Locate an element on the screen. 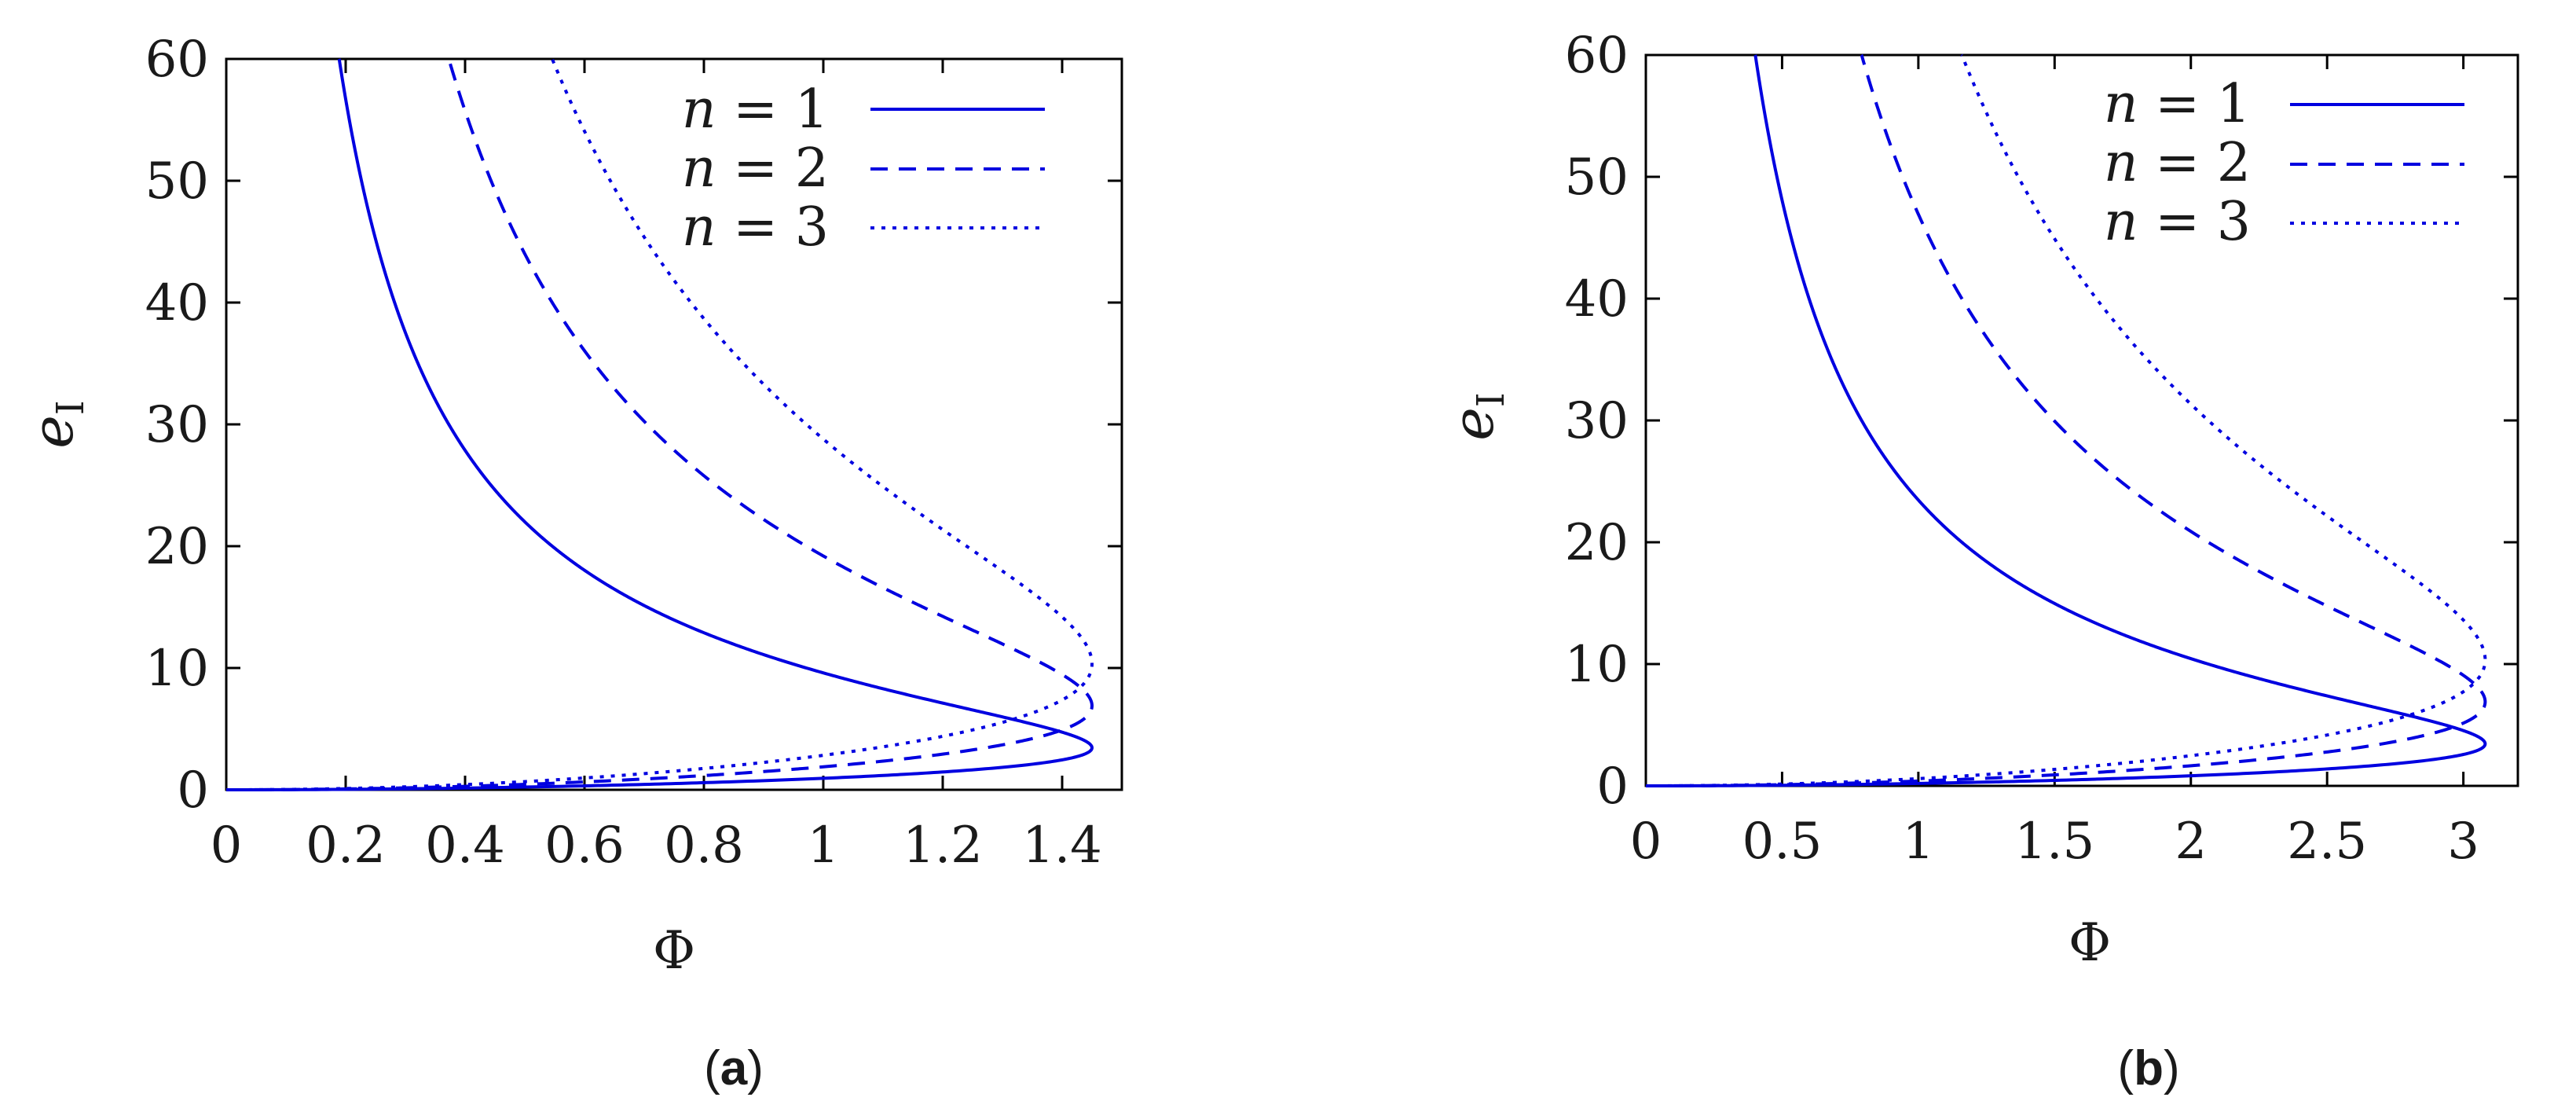 The image size is (2576, 1112). x-tick-label: 0.5 is located at coordinates (1782, 842).